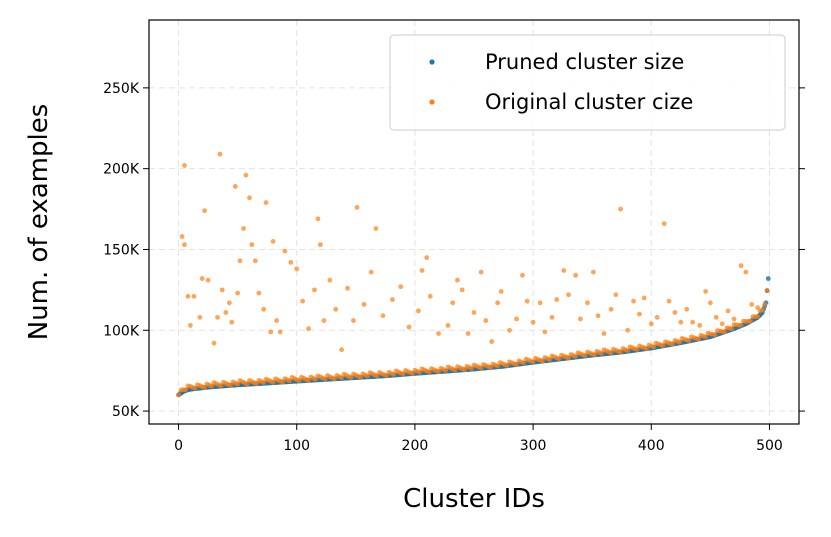 The width and height of the screenshot is (831, 537). What do you see at coordinates (121, 89) in the screenshot?
I see `y-tick-label: 250K` at bounding box center [121, 89].